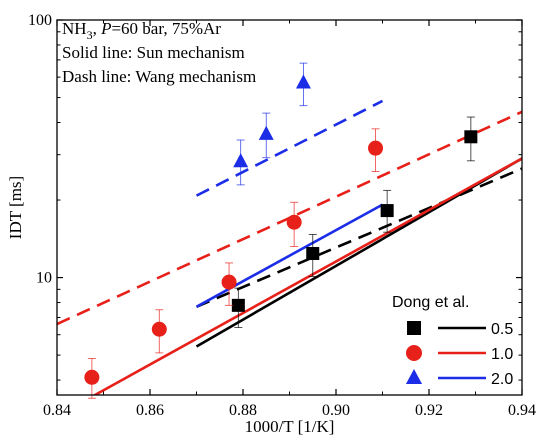  Describe the element at coordinates (414, 376) in the screenshot. I see `legend-marker-2.0` at that location.